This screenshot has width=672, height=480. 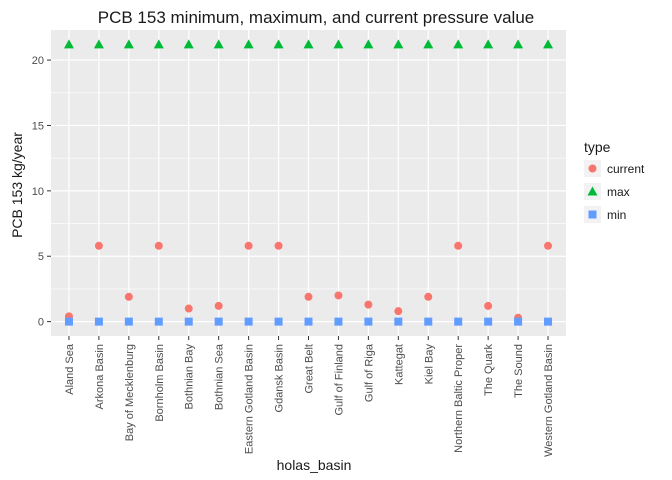 What do you see at coordinates (314, 465) in the screenshot?
I see `x-axis-title: holas_basin` at bounding box center [314, 465].